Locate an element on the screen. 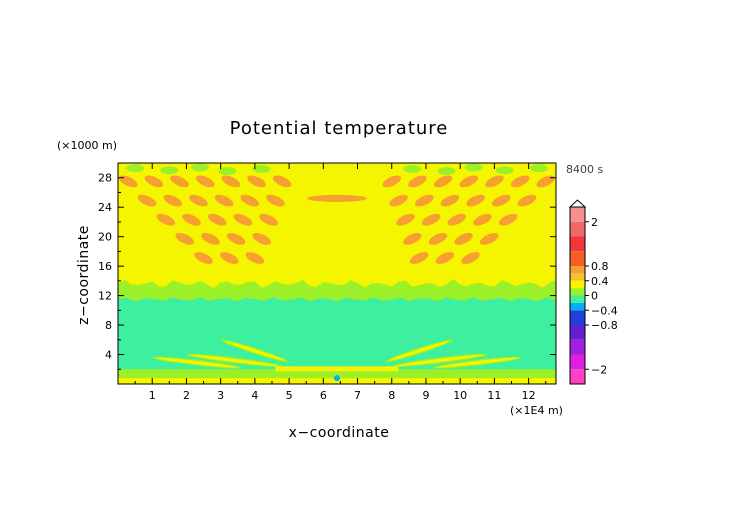  y-axis-unit: (×1000 m) is located at coordinates (87, 145).